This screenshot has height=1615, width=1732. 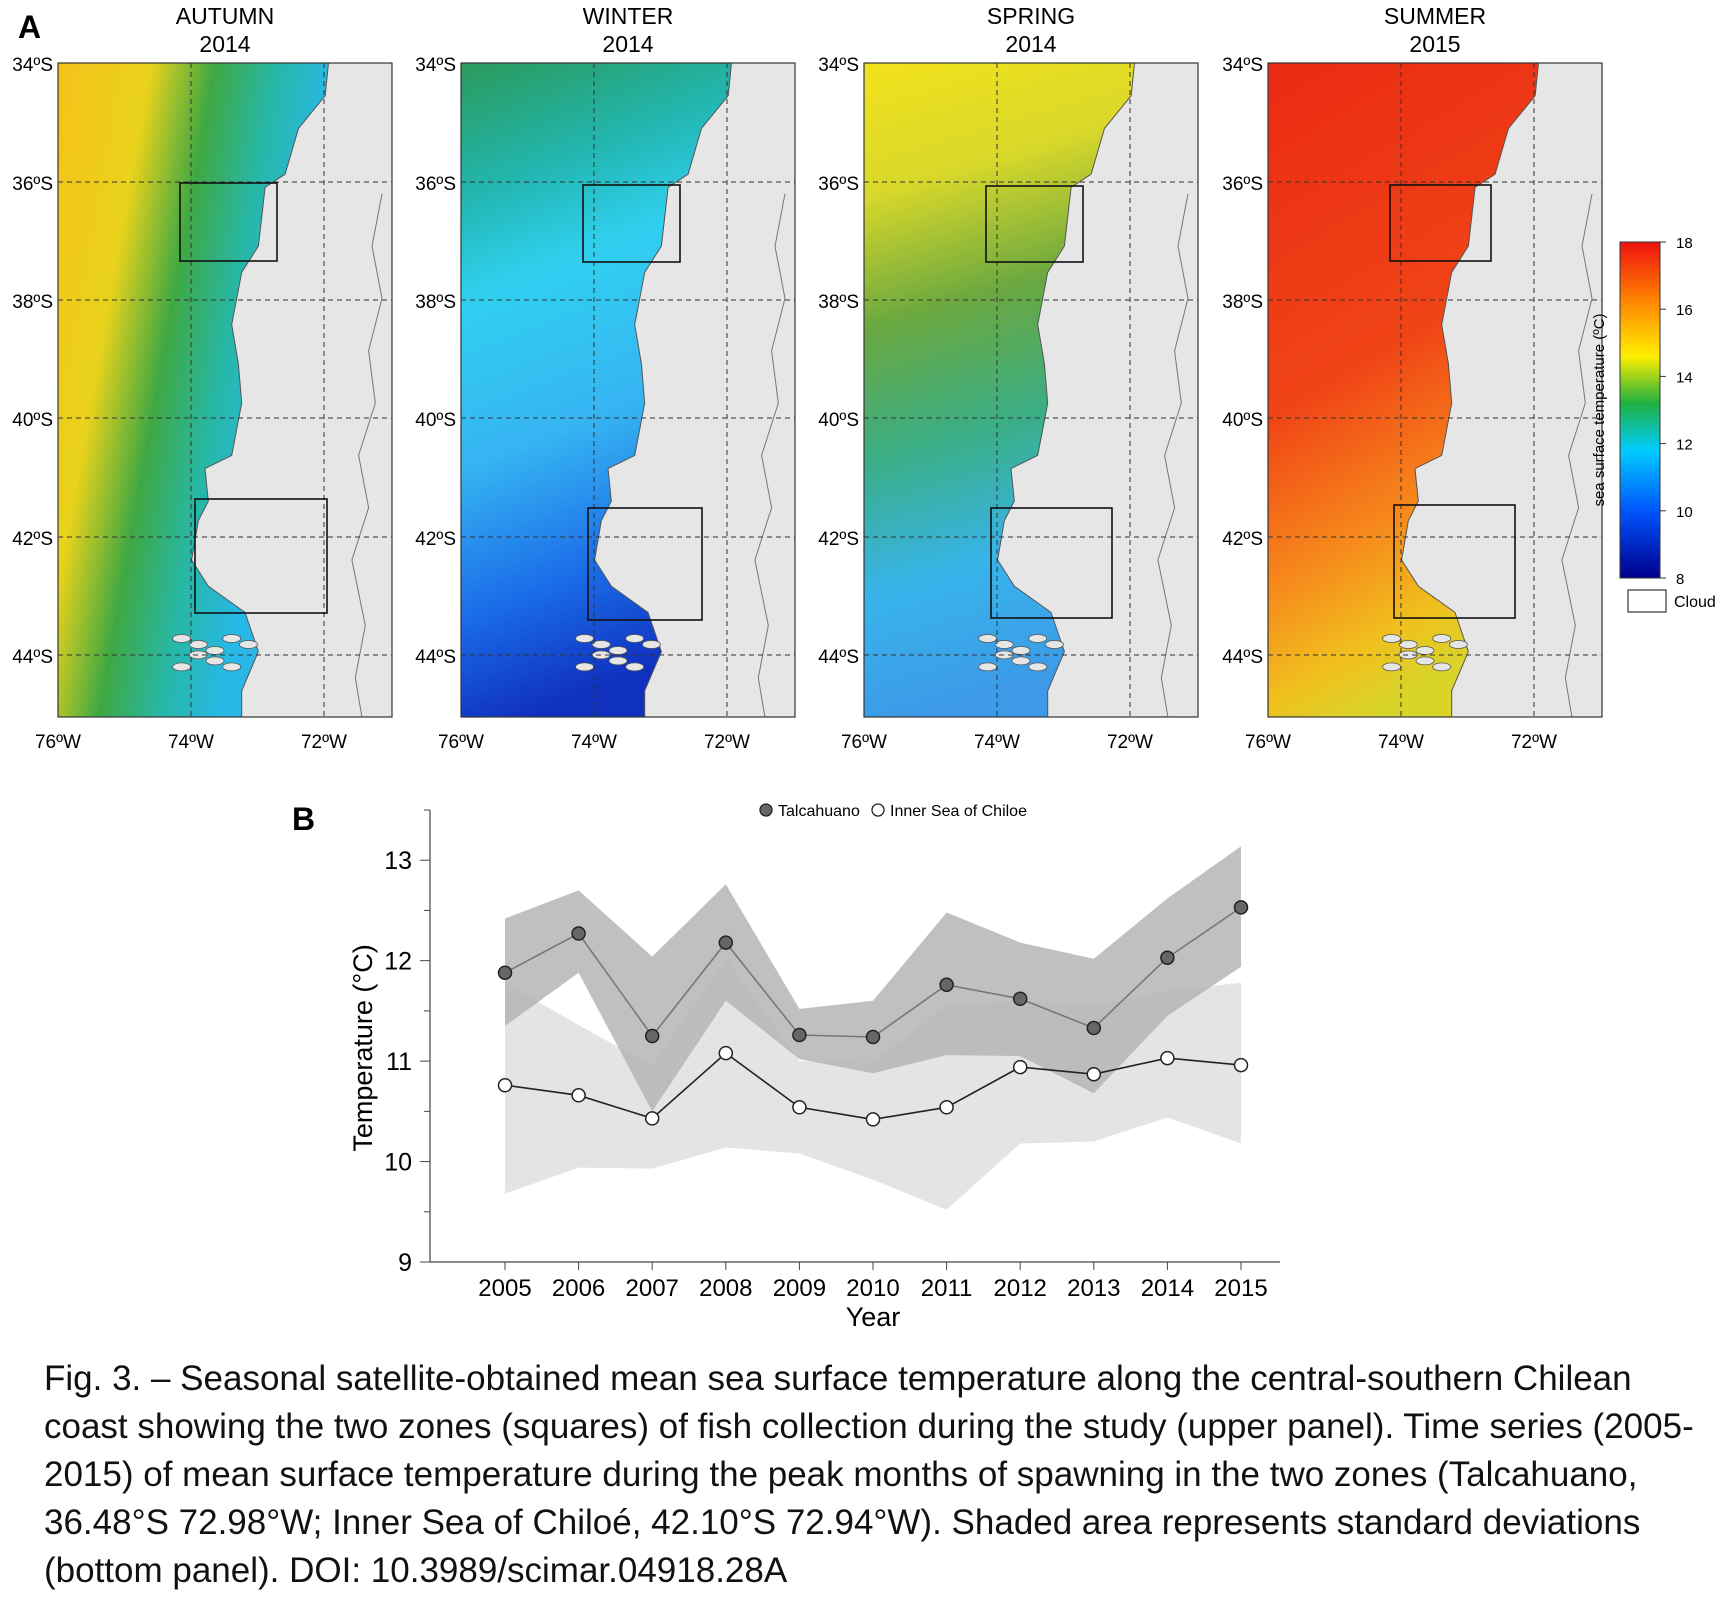 I want to click on x-tick-label: 2015, so click(x=1240, y=1288).